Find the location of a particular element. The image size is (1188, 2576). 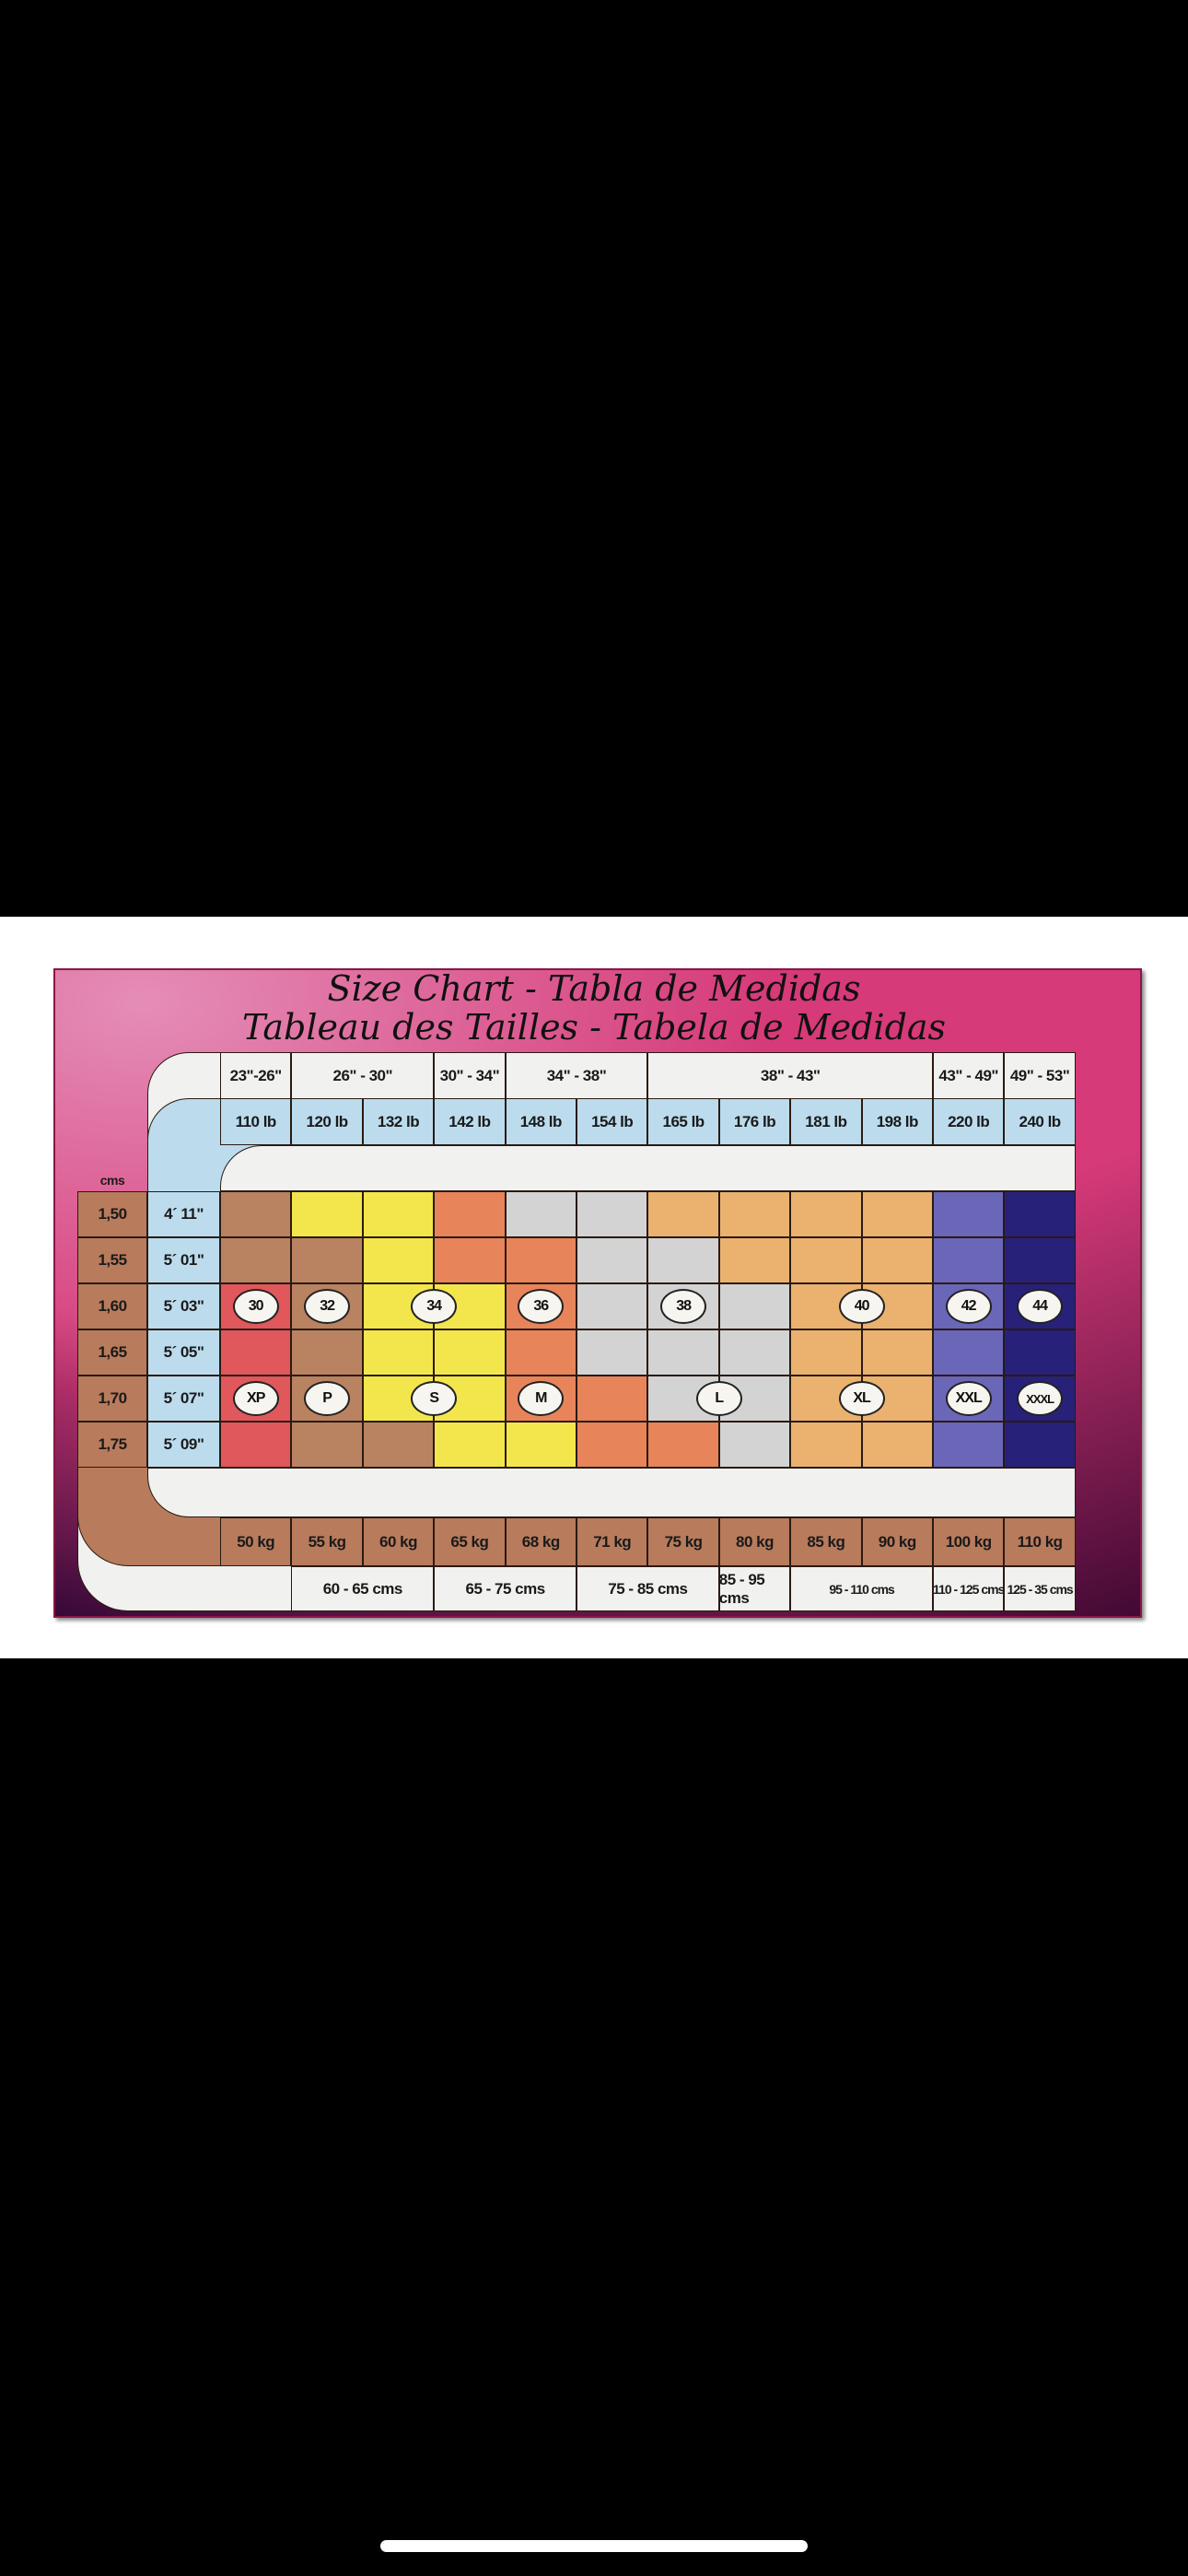

size-badge: 40 is located at coordinates (861, 1306).